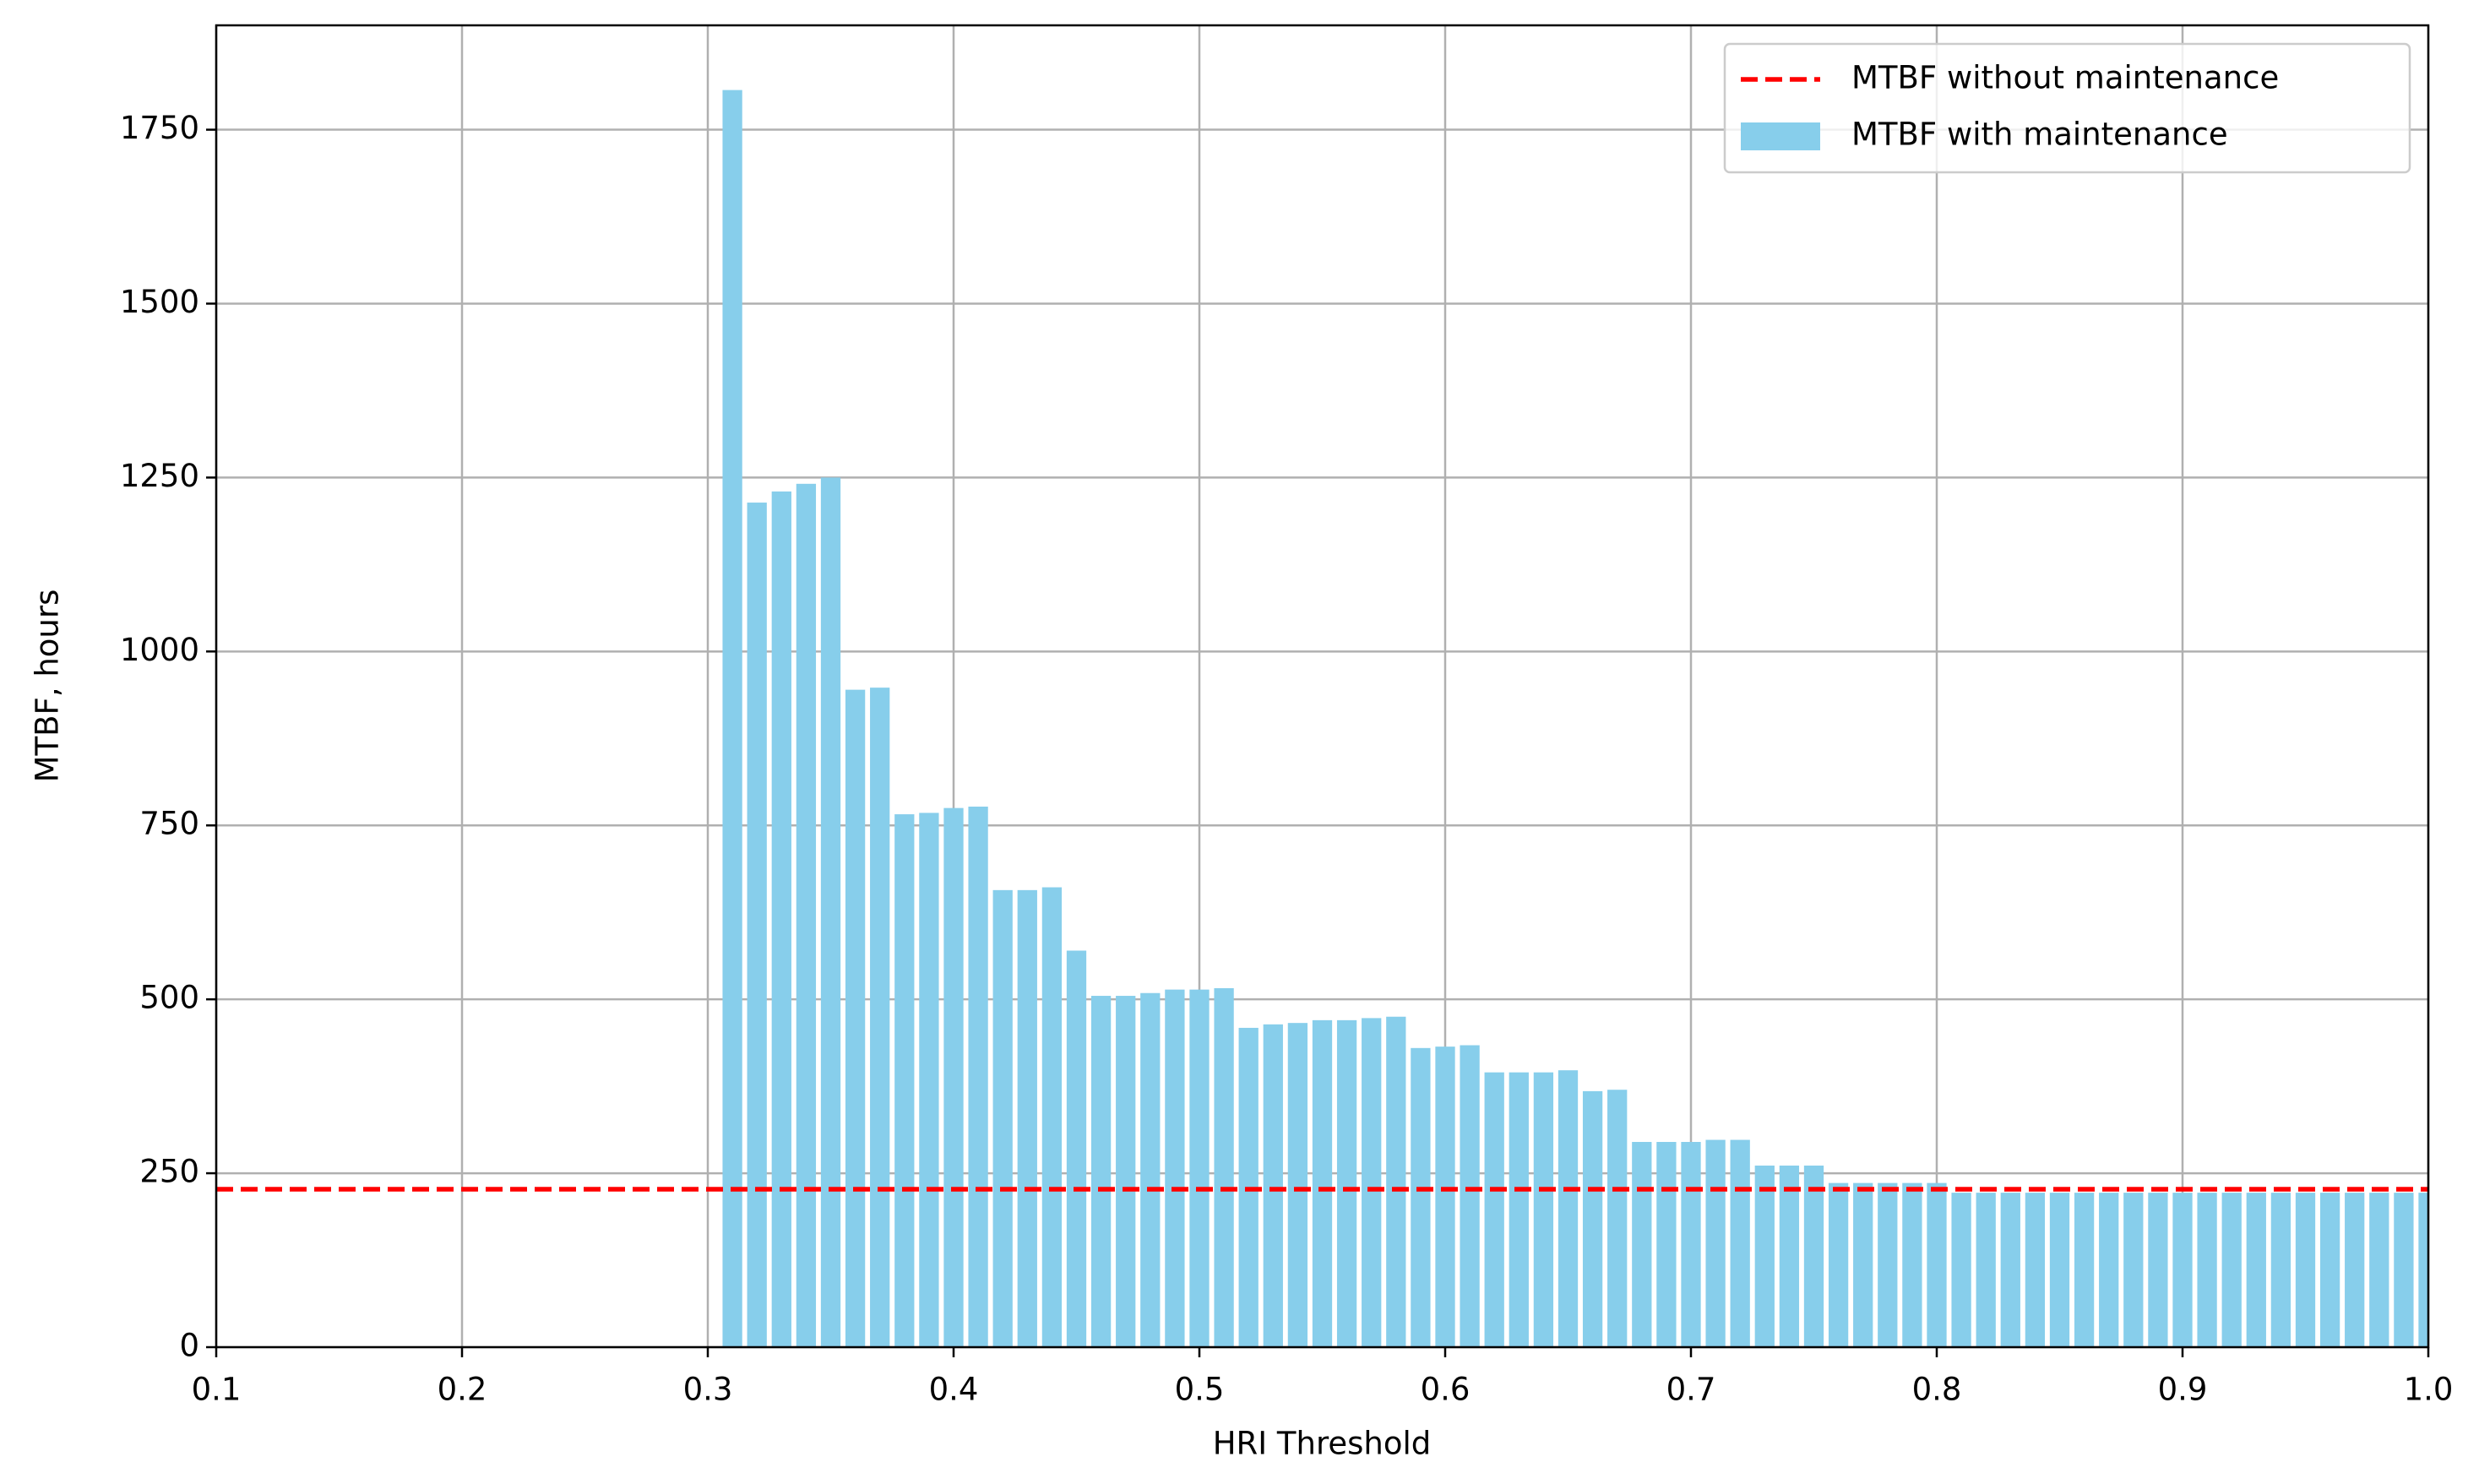  I want to click on y-tick-label: 1250, so click(159, 476).